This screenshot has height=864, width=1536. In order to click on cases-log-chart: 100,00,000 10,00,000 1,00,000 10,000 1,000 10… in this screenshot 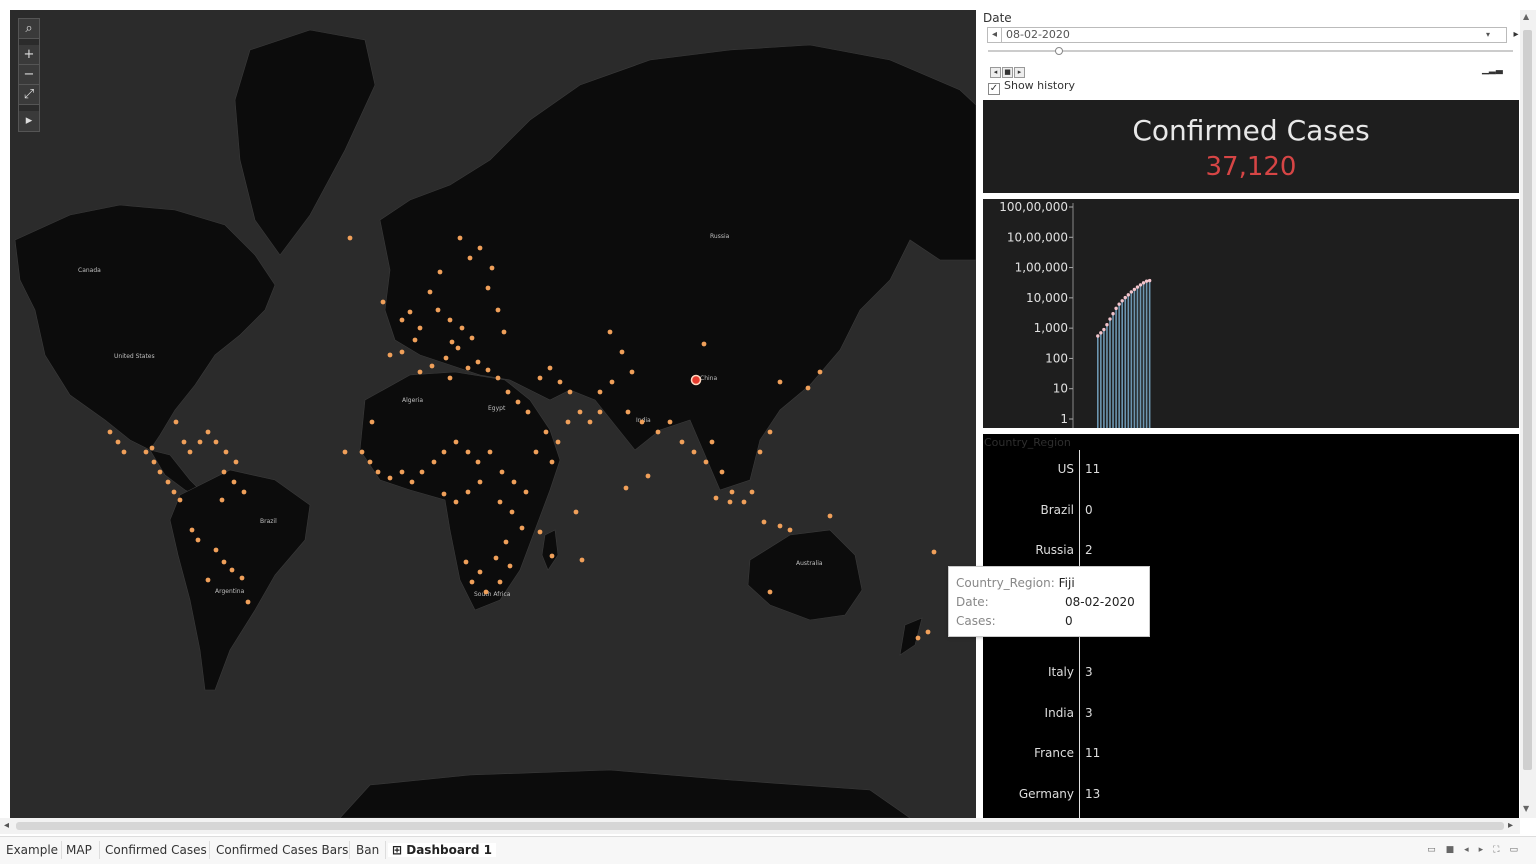, I will do `click(1251, 313)`.